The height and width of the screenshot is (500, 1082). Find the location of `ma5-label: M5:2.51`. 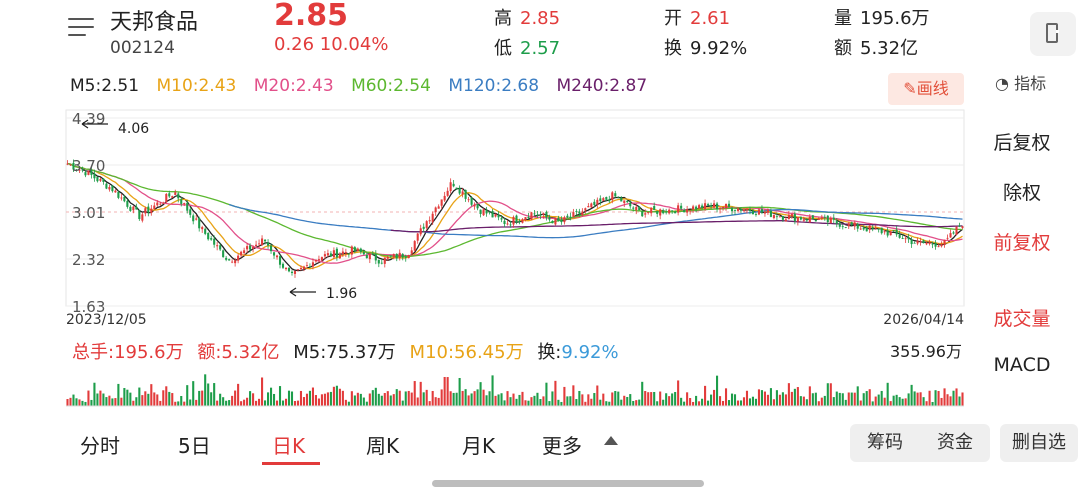

ma5-label: M5:2.51 is located at coordinates (105, 86).